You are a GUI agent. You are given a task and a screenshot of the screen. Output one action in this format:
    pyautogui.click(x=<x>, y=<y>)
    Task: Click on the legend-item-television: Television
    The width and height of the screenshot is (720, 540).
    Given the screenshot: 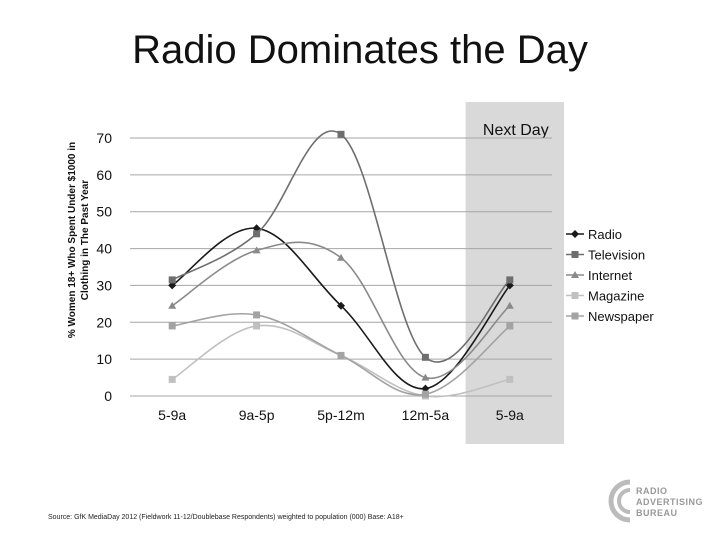 What is the action you would take?
    pyautogui.click(x=605, y=255)
    